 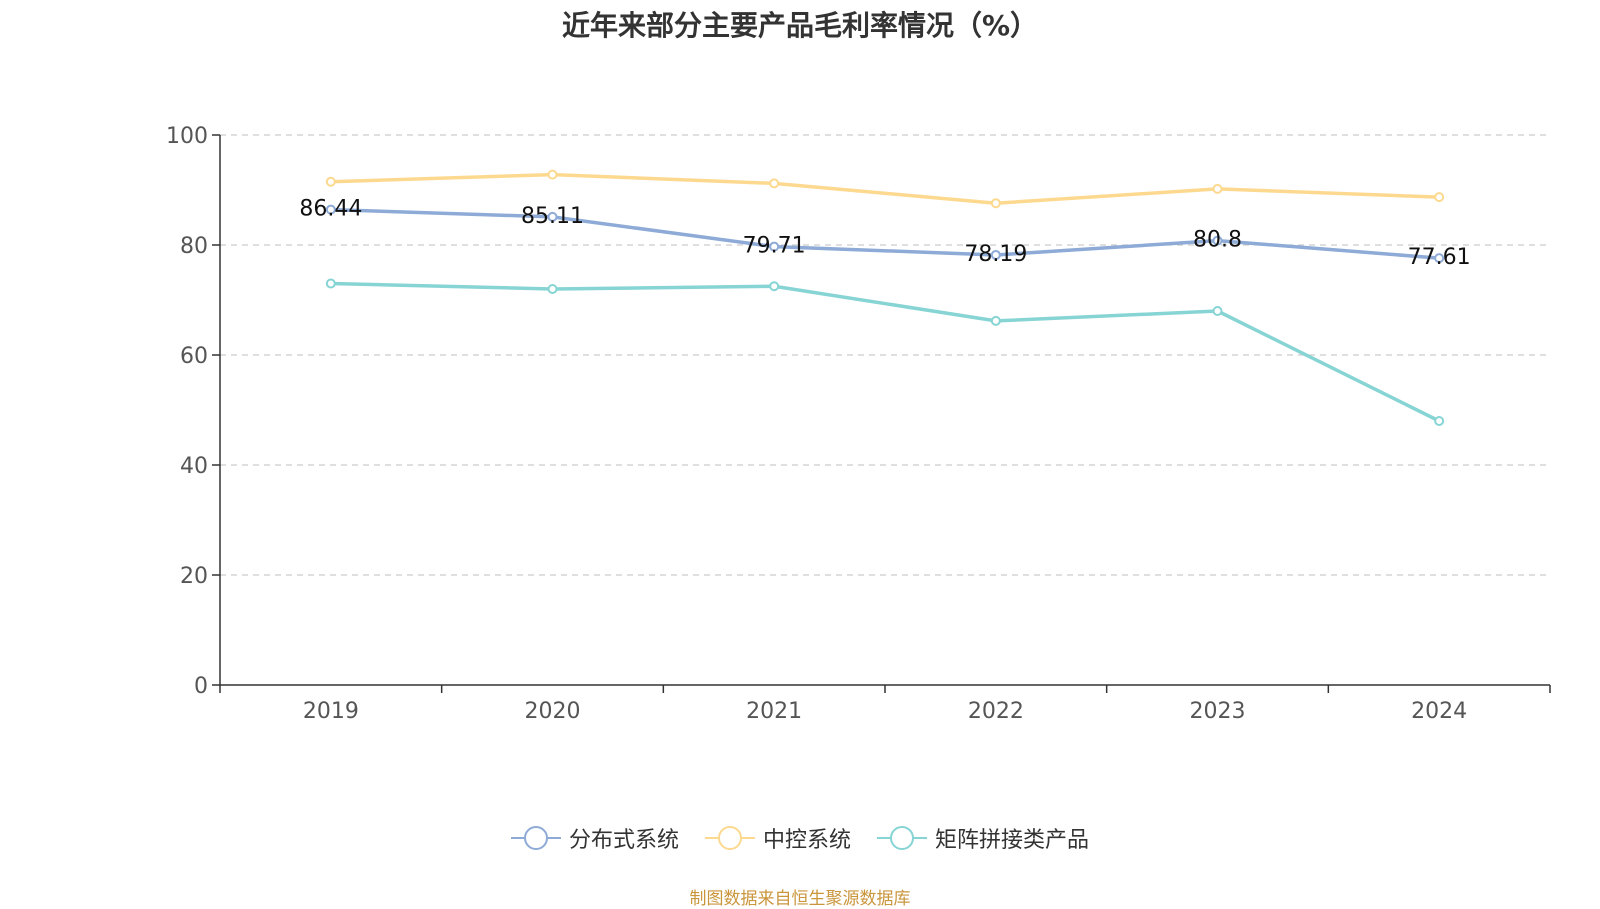 What do you see at coordinates (194, 466) in the screenshot?
I see `y-tick-label: 40` at bounding box center [194, 466].